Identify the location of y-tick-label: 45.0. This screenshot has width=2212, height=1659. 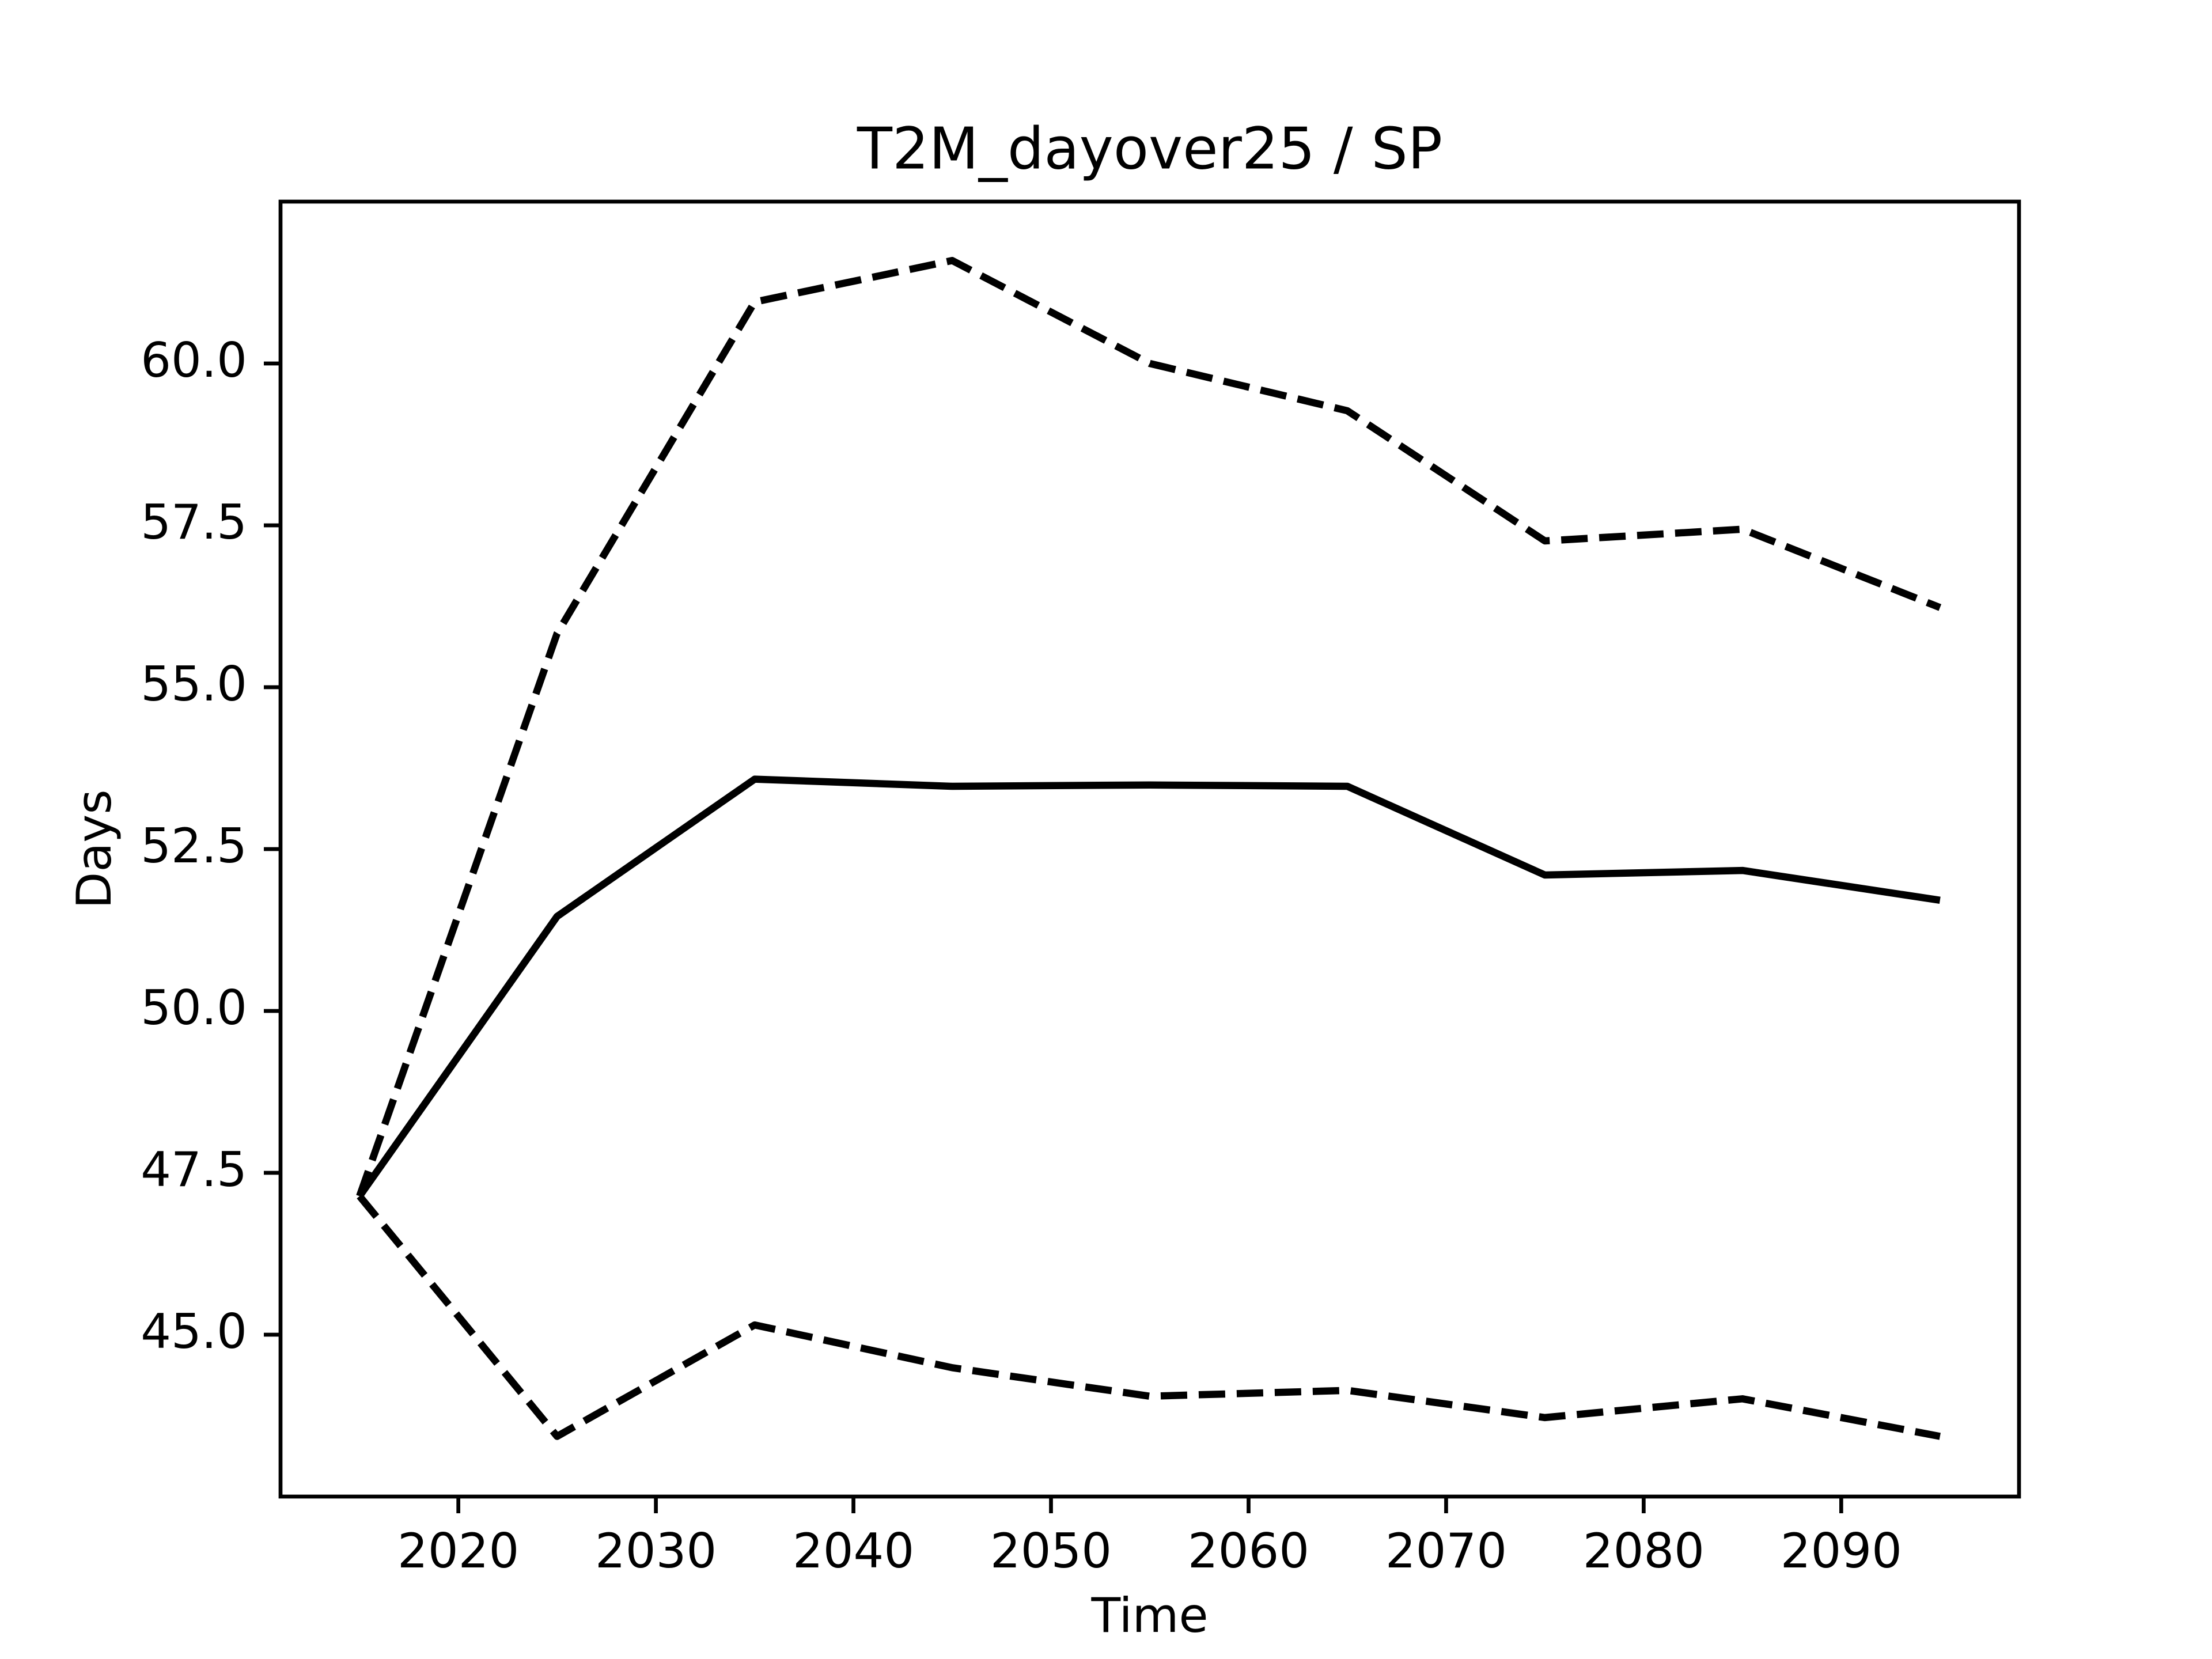
(194, 1331).